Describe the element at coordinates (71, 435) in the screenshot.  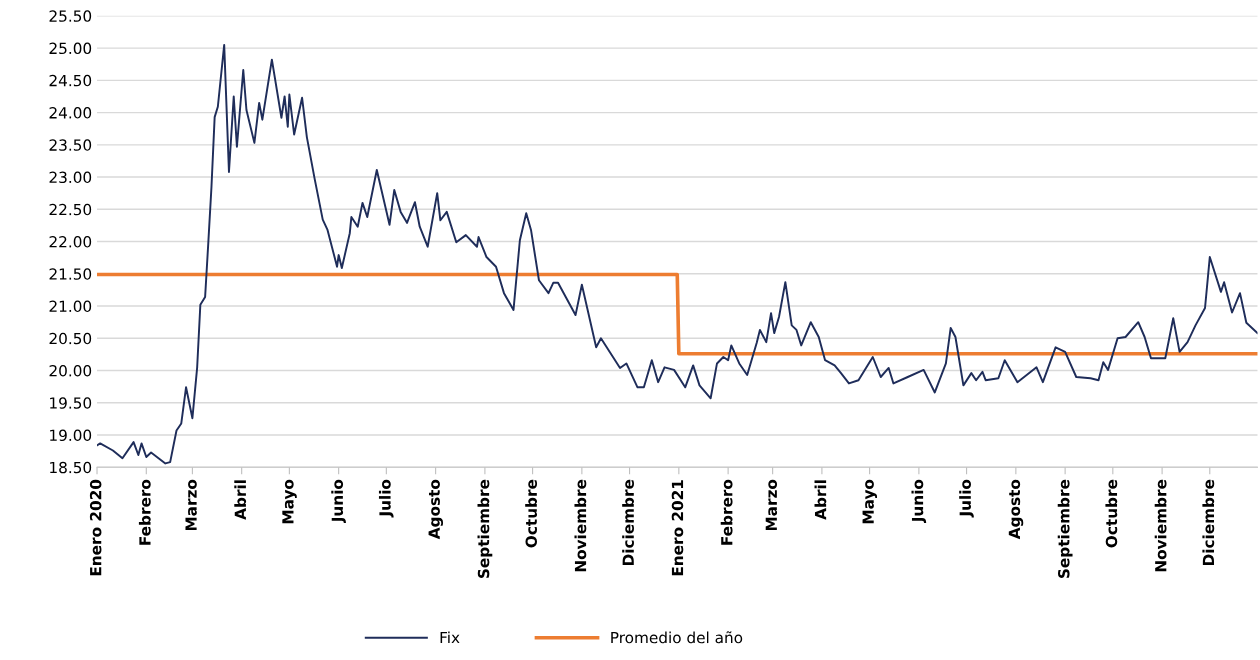
I see `y-tick-label: 19.00` at that location.